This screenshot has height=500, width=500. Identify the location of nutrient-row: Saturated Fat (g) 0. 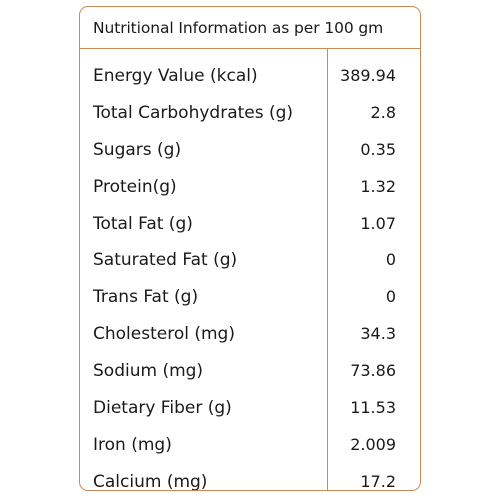
(250, 260).